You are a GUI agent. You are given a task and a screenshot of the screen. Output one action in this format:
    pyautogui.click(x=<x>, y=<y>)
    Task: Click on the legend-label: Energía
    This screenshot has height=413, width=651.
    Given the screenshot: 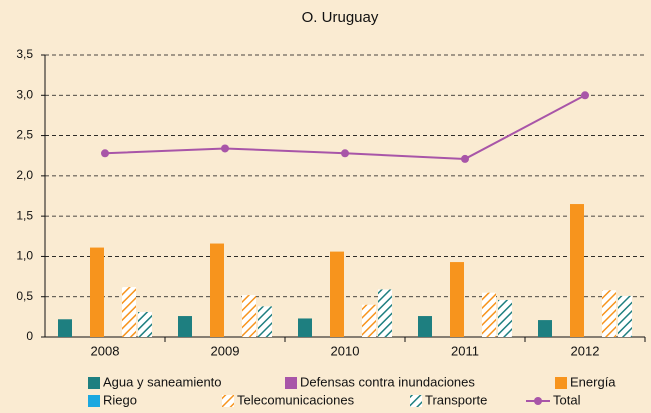 What is the action you would take?
    pyautogui.click(x=593, y=381)
    